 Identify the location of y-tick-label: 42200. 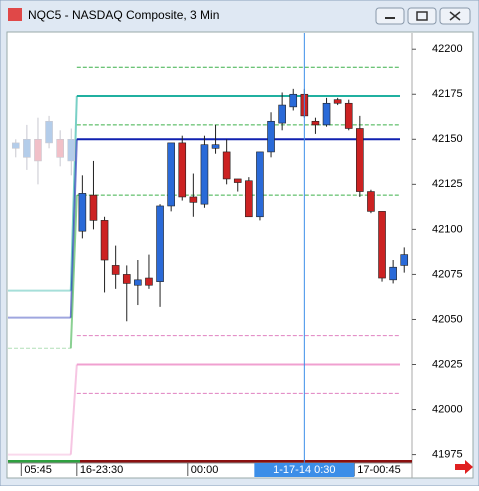
(447, 49).